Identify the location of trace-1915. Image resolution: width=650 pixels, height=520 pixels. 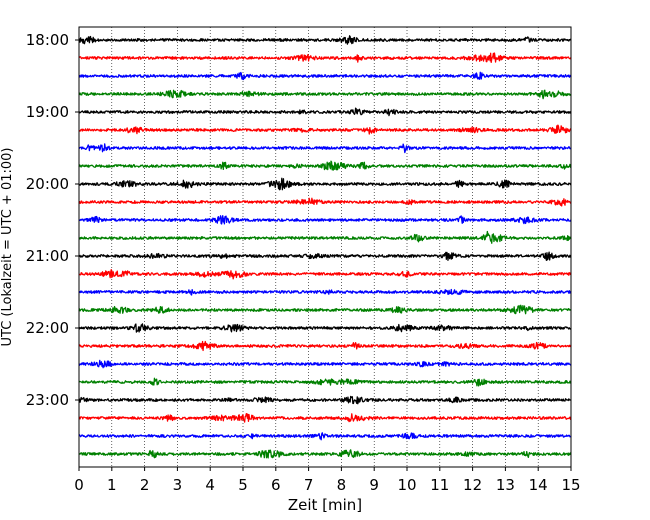
(325, 129).